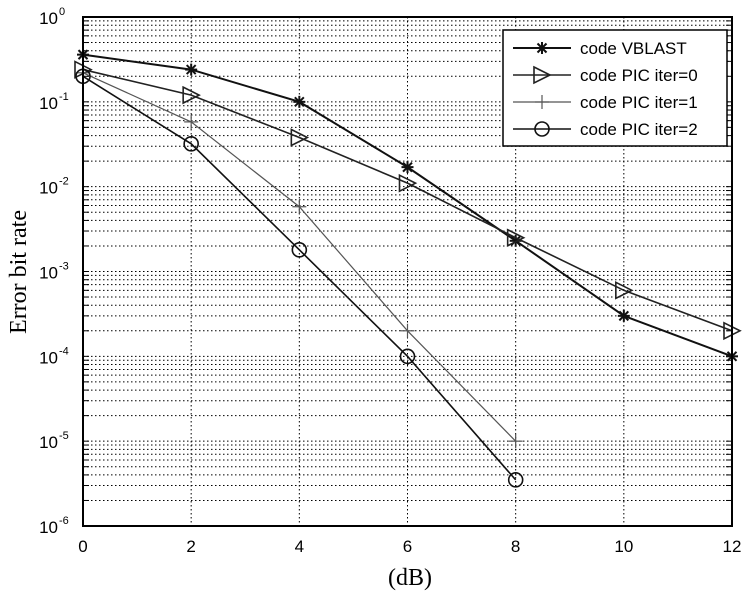  I want to click on legend-entry: code VBLAST, so click(600, 48).